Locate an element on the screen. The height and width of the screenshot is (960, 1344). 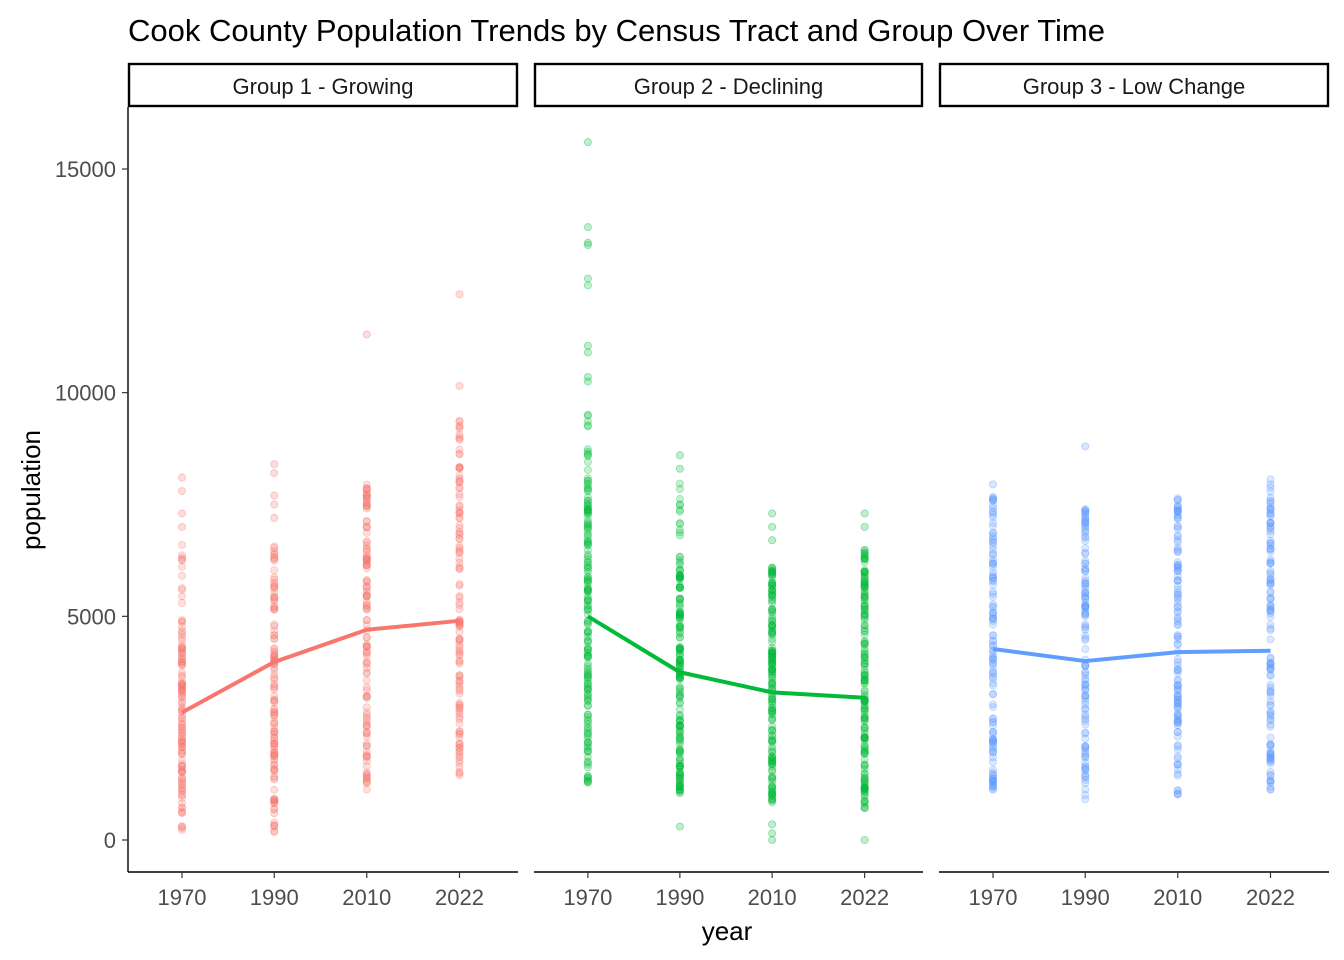
x-tick-label: 2010 is located at coordinates (366, 897).